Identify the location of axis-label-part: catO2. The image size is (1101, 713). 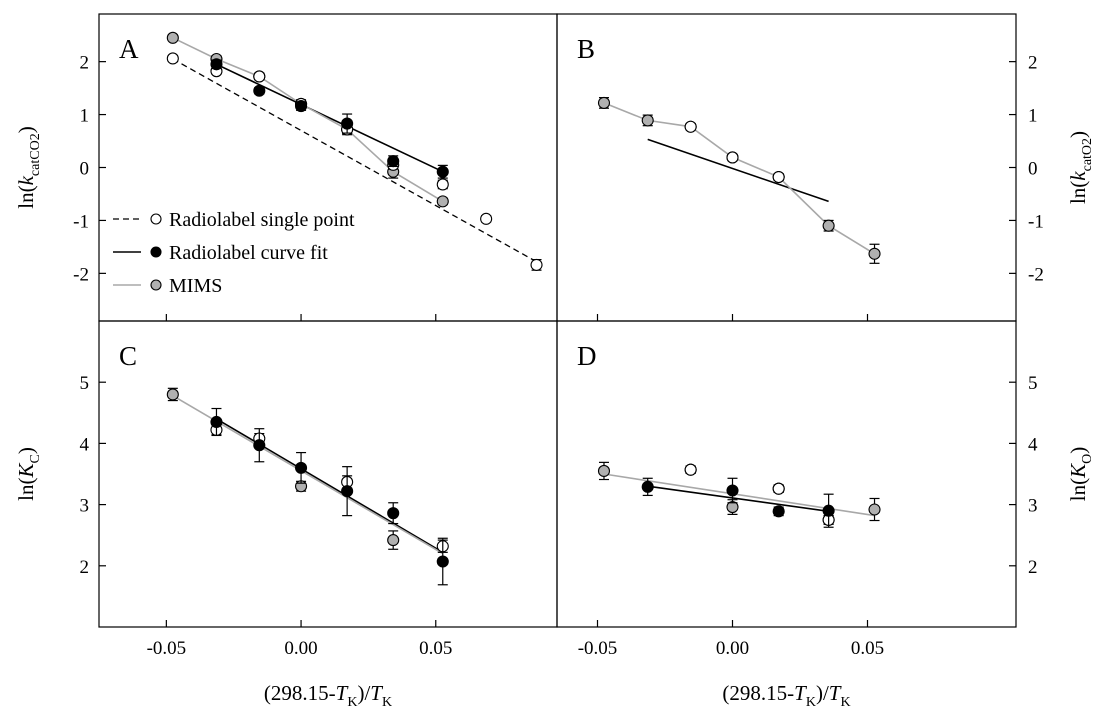
(1087, 154).